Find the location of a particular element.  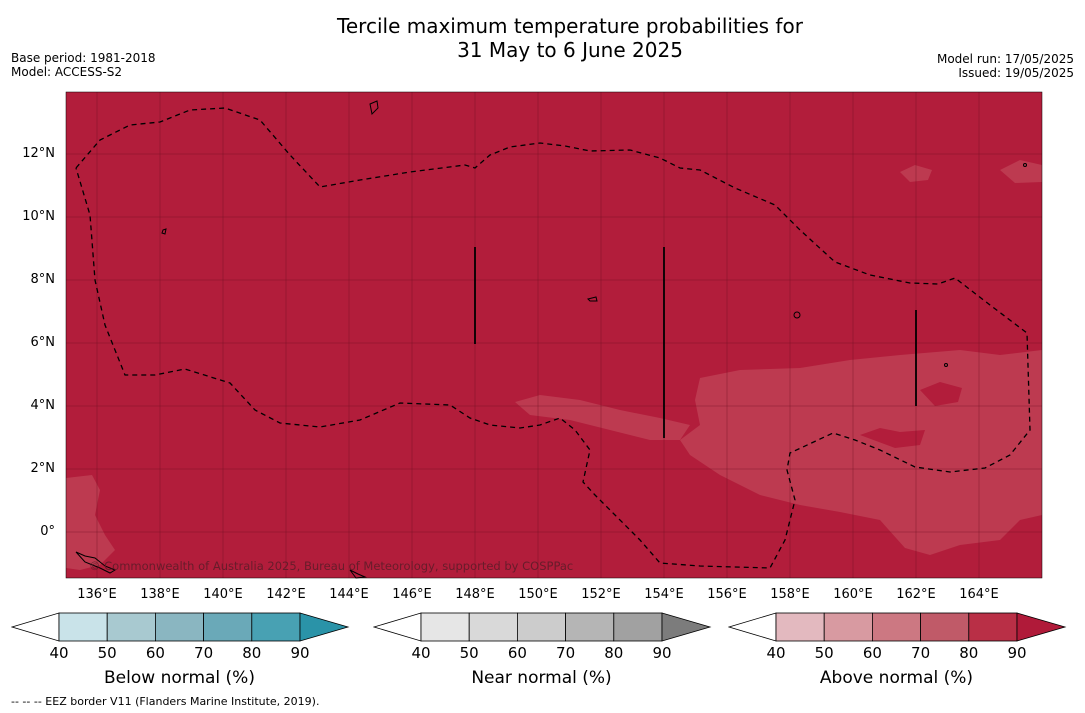

lighter-region-ne is located at coordinates (1021, 171).